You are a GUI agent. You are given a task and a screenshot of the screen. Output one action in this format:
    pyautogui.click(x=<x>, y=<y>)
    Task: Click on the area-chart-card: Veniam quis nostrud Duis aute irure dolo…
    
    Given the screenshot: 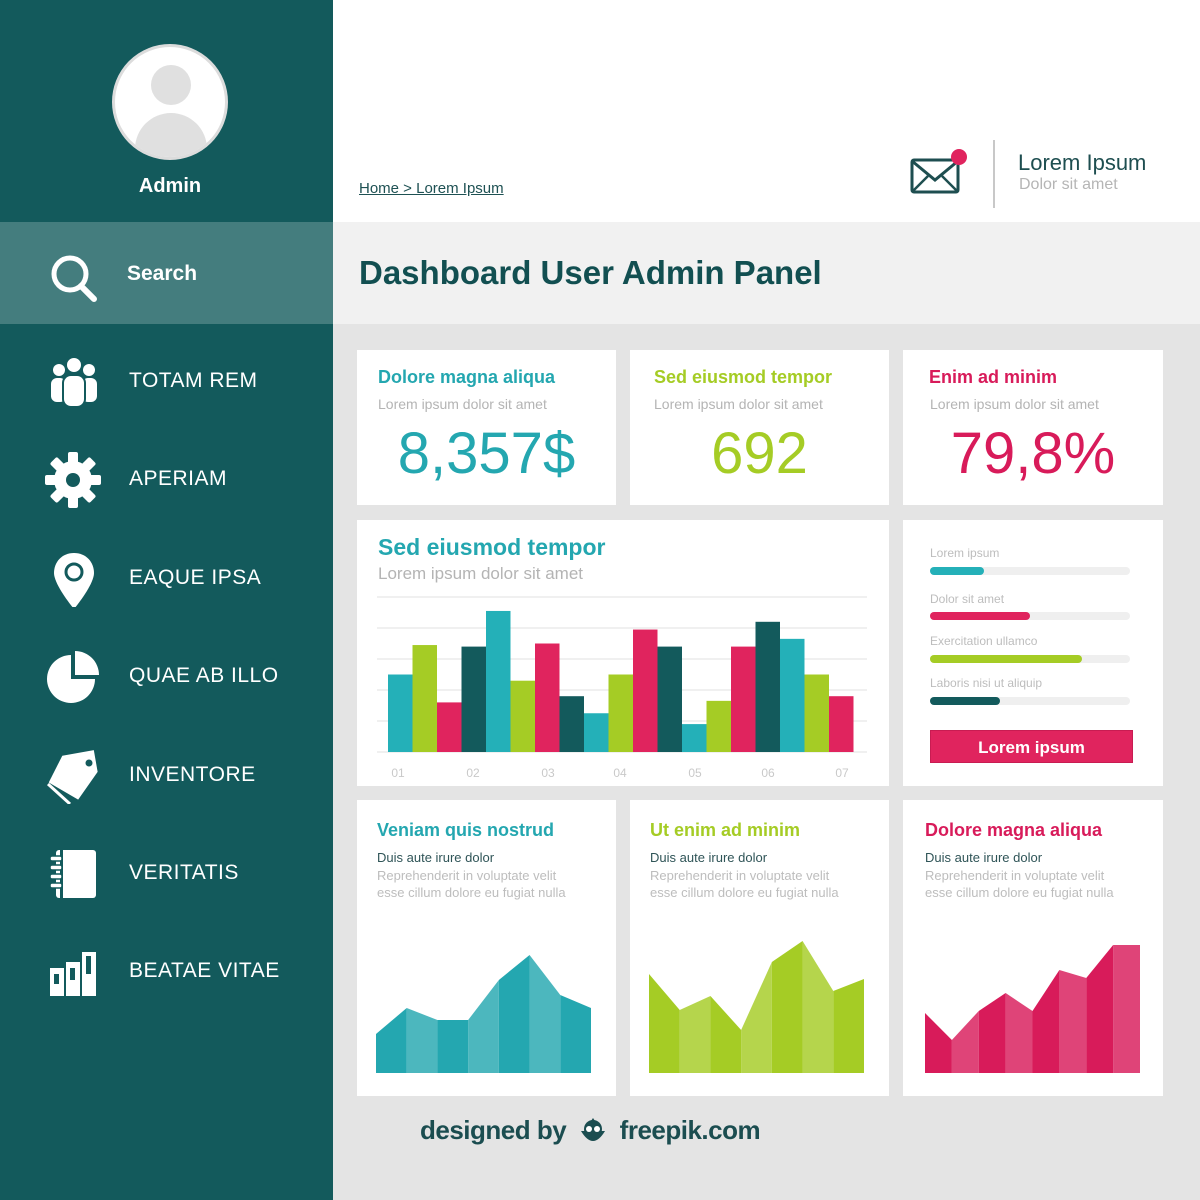 What is the action you would take?
    pyautogui.click(x=486, y=948)
    